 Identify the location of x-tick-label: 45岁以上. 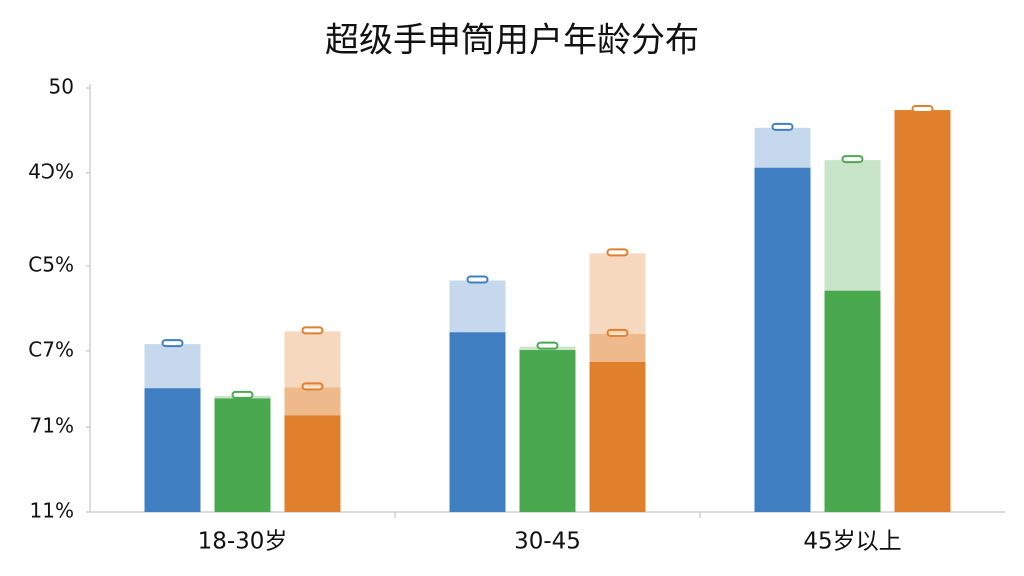
(852, 542).